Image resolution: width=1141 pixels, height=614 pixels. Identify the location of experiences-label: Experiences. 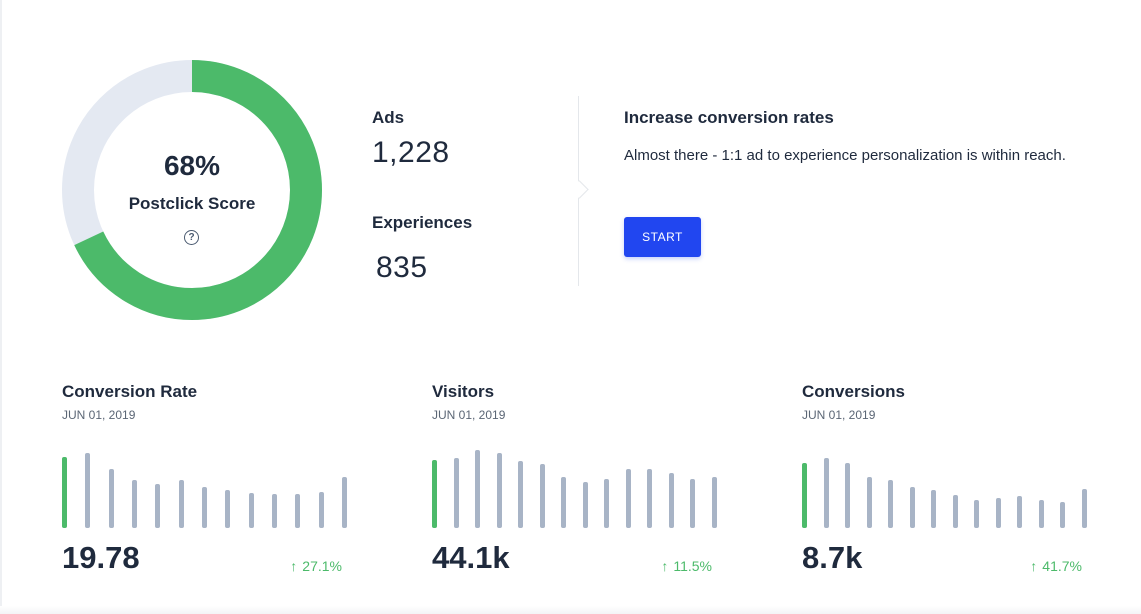
(422, 222).